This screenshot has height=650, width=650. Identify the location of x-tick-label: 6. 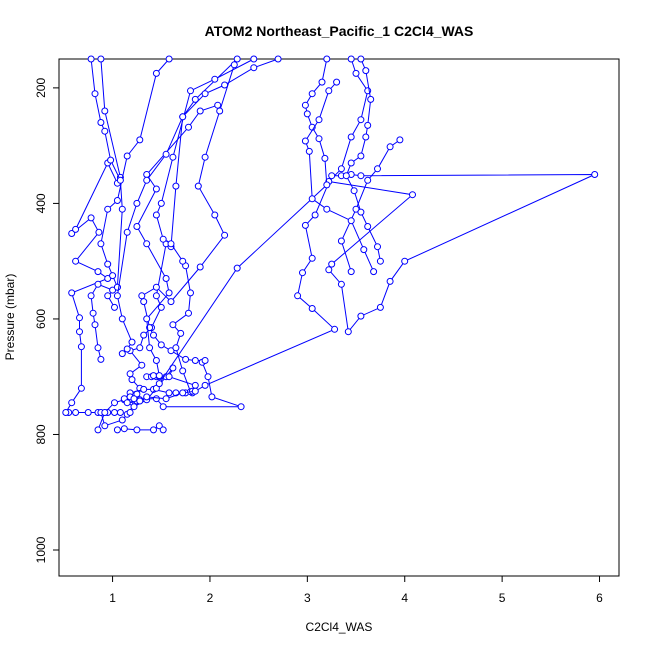
(599, 598).